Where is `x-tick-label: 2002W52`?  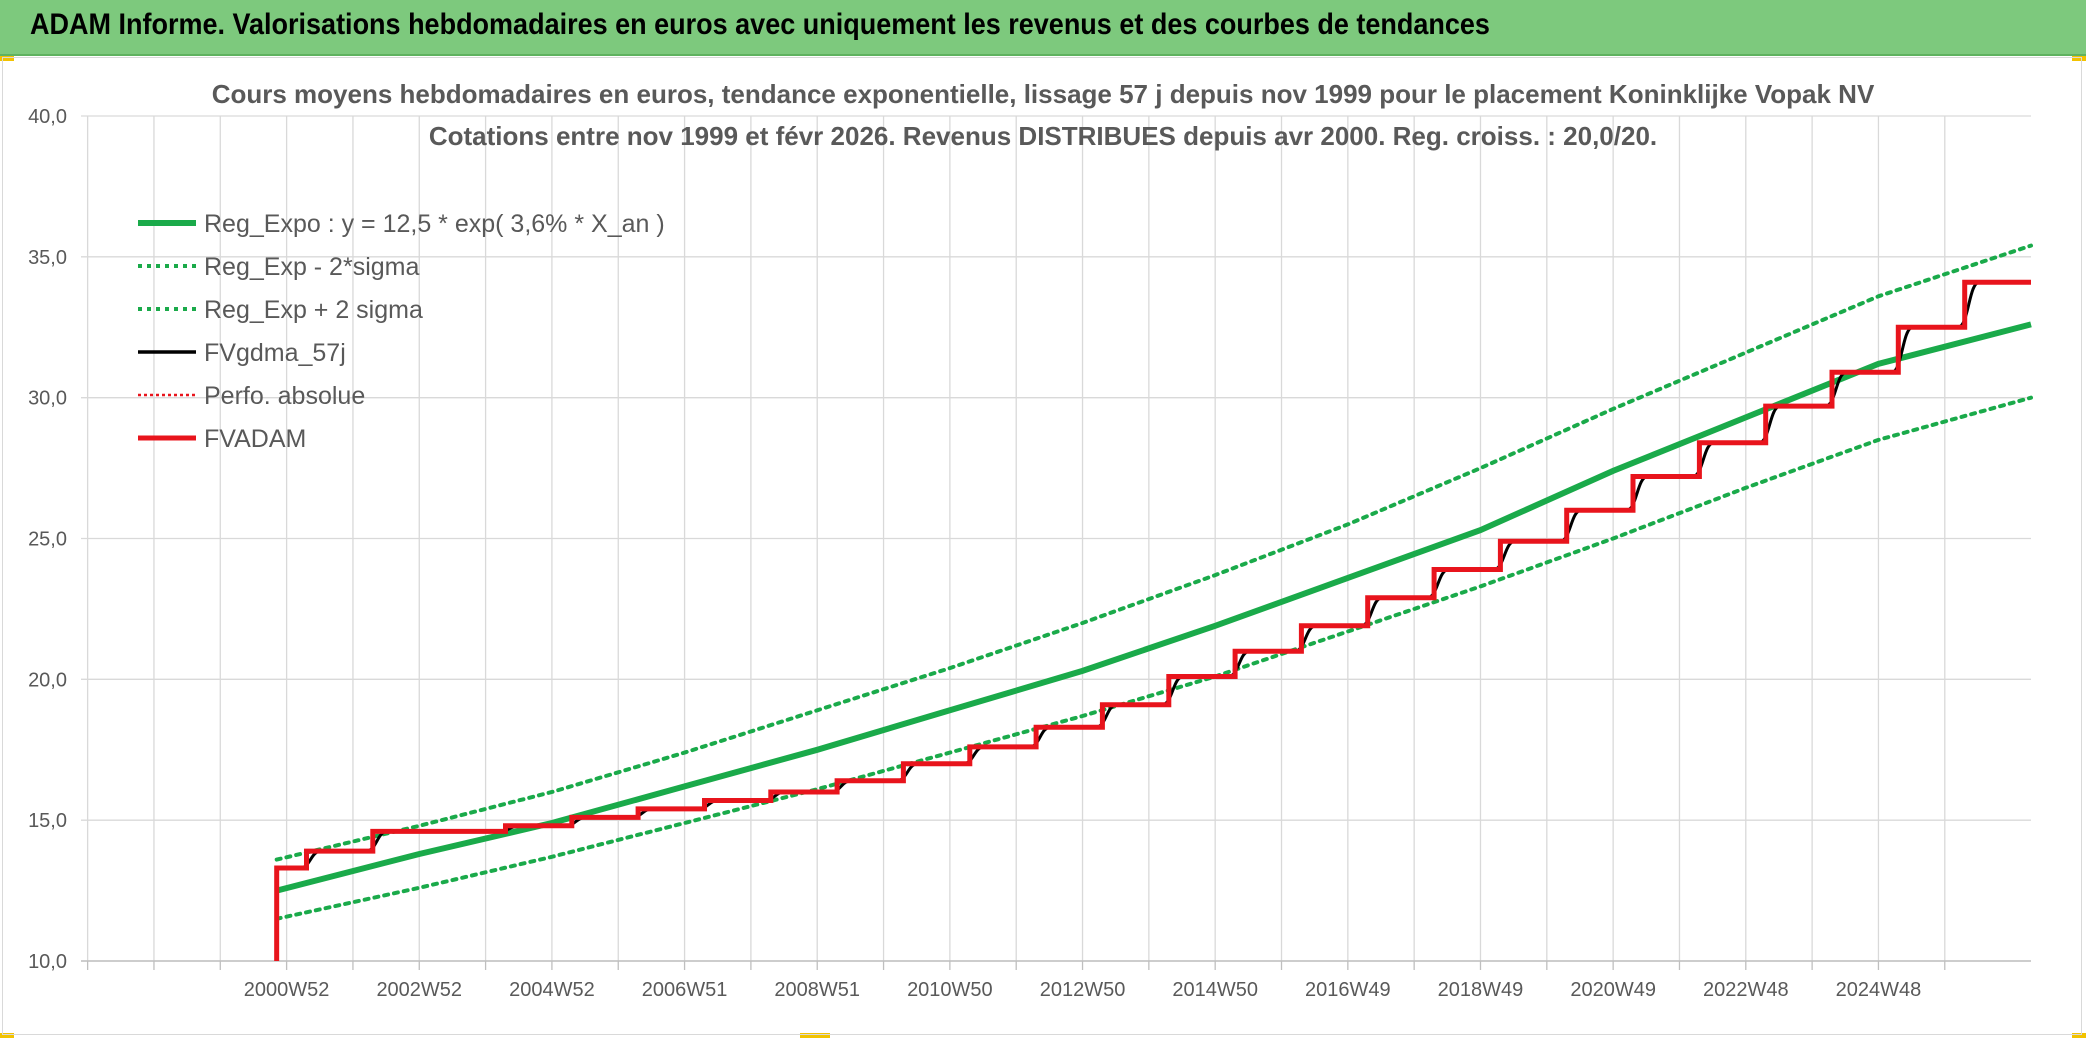 x-tick-label: 2002W52 is located at coordinates (419, 990).